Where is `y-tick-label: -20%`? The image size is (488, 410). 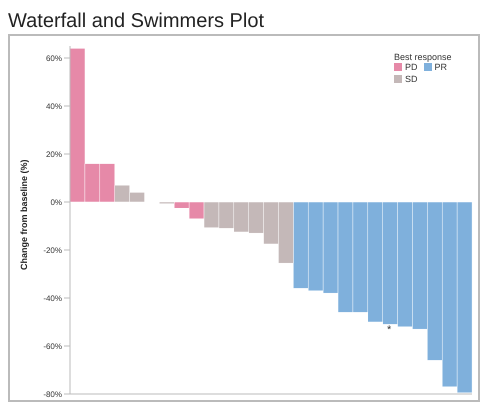
y-tick-label: -20% is located at coordinates (52, 250).